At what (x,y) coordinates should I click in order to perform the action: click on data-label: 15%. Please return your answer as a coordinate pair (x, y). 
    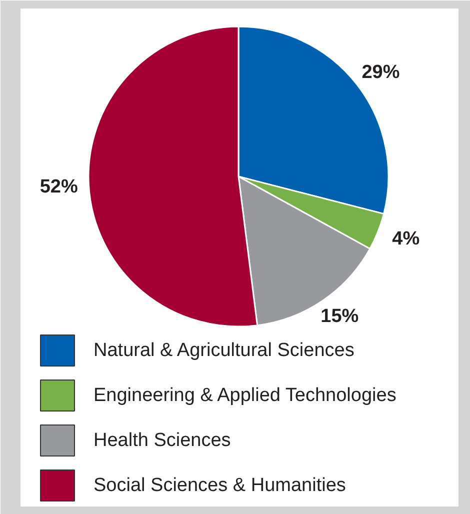
    Looking at the image, I should click on (339, 317).